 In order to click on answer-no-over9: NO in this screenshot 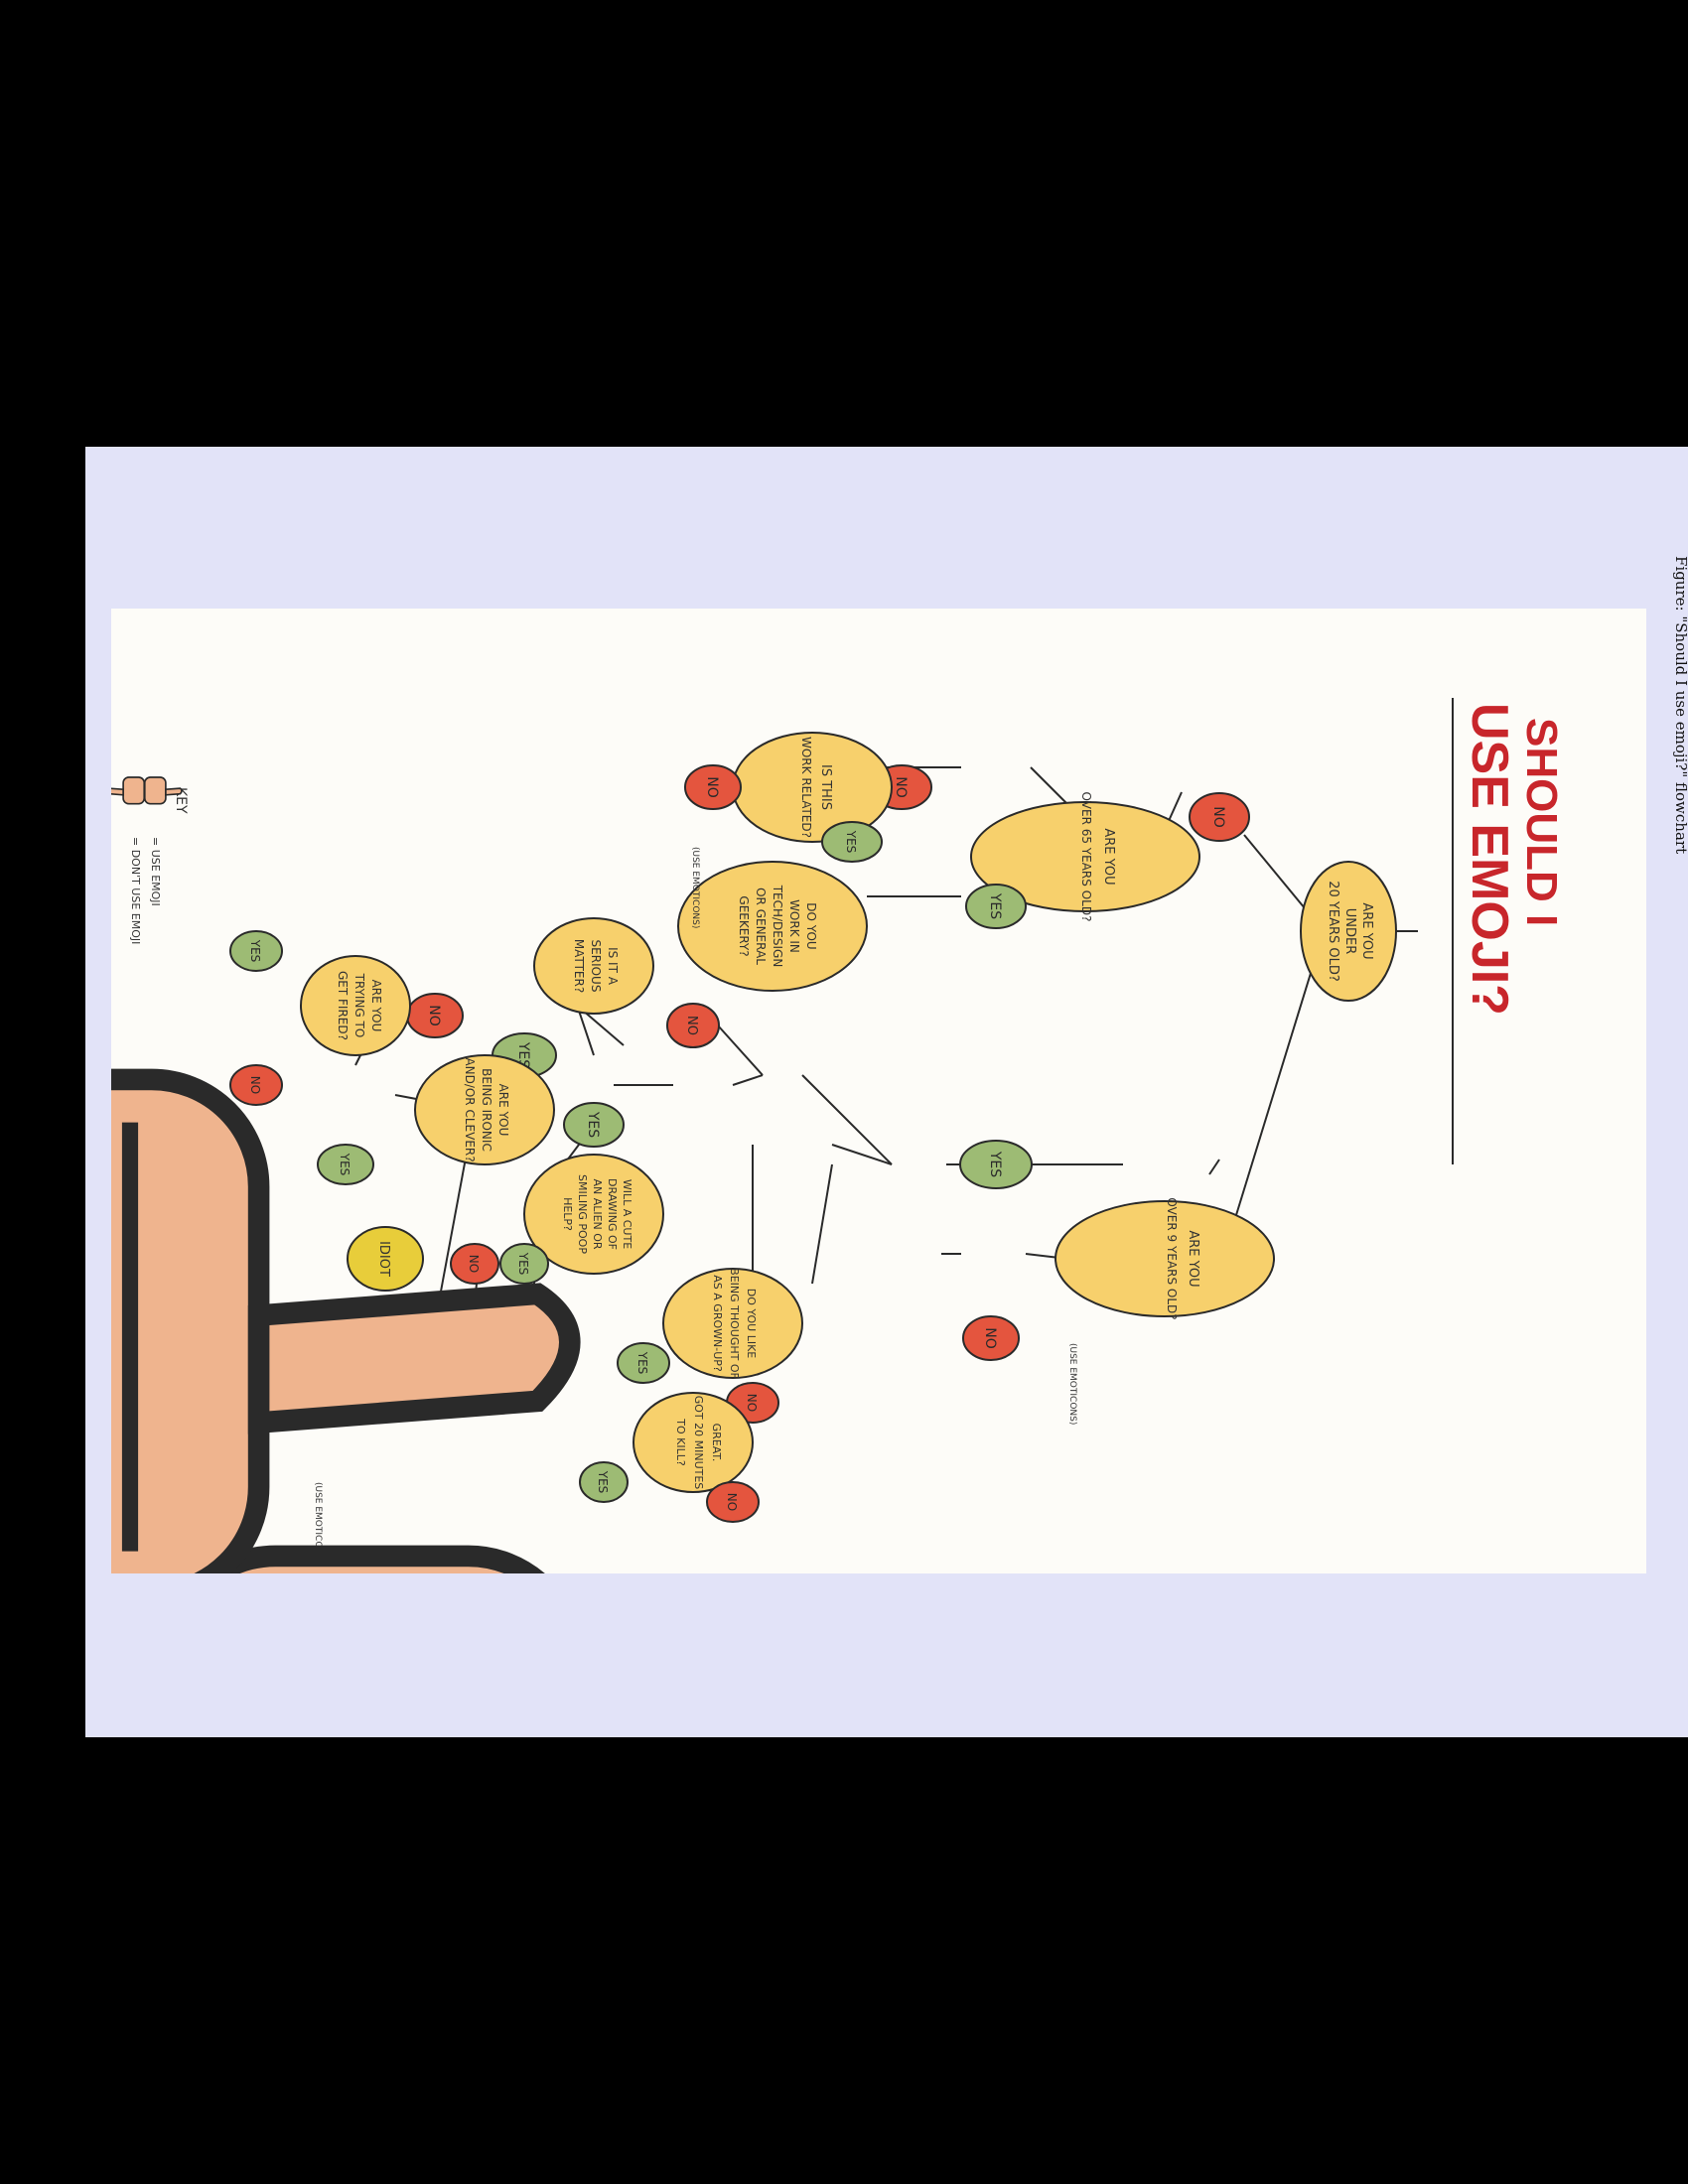, I will do `click(991, 1338)`.